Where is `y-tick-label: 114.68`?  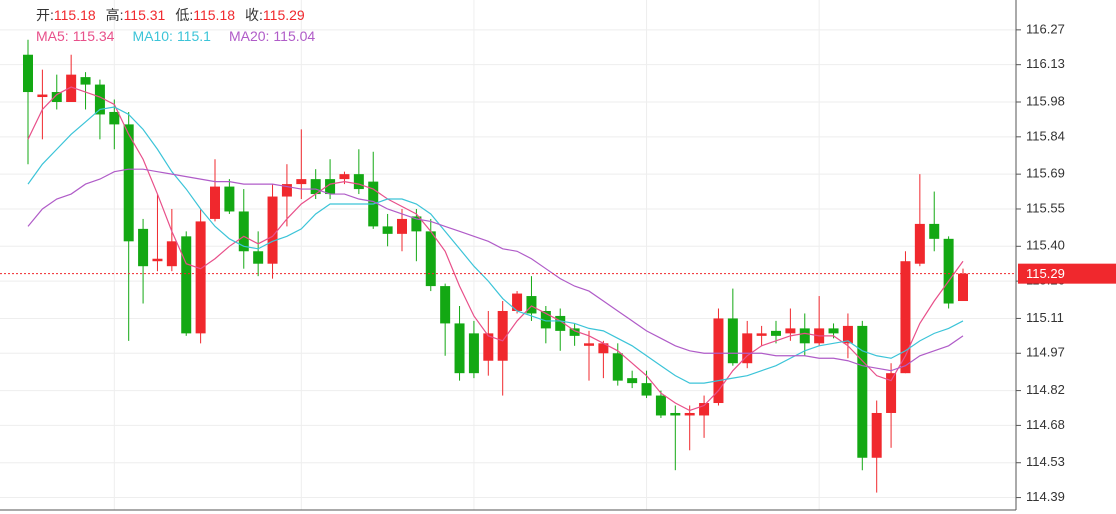 y-tick-label: 114.68 is located at coordinates (1045, 424).